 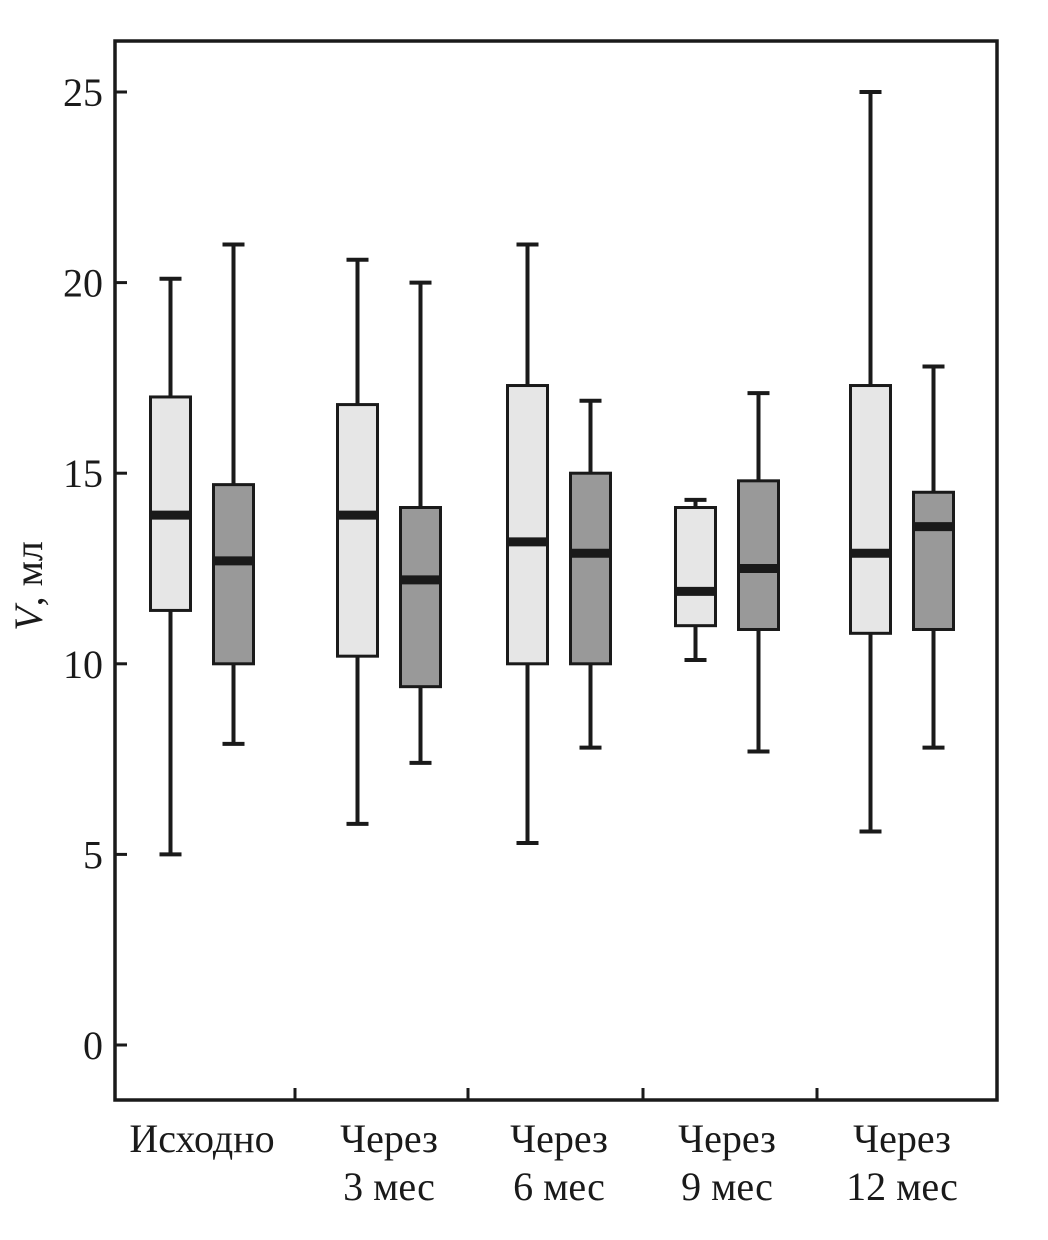 I want to click on x-category-label: Через 6 мес, so click(x=559, y=1162).